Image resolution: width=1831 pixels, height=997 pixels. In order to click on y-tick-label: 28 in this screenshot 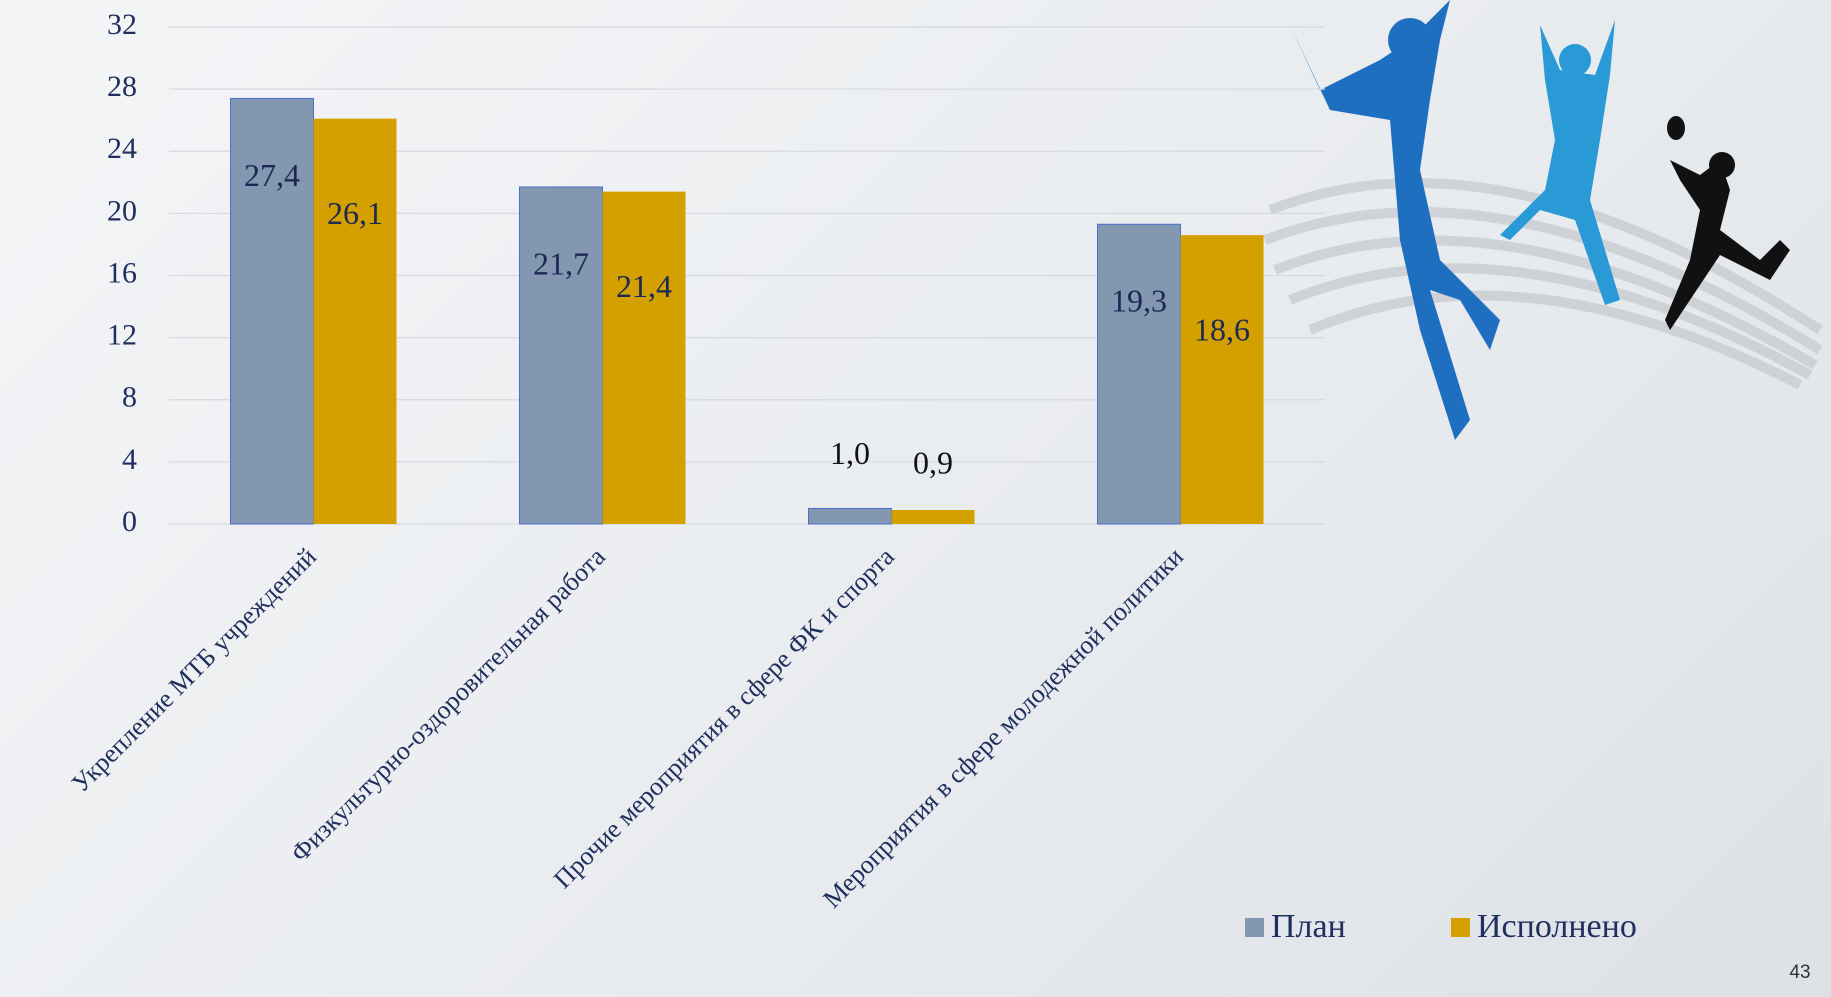, I will do `click(122, 86)`.